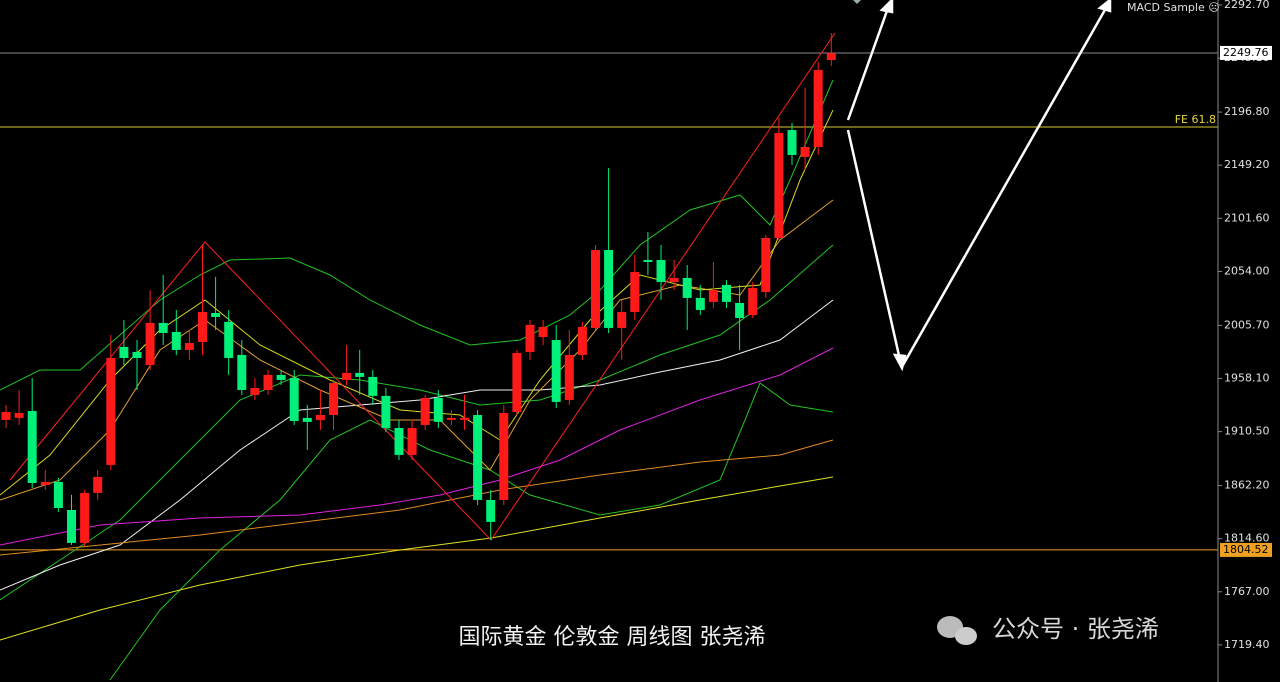  I want to click on wechat-icon, so click(957, 630).